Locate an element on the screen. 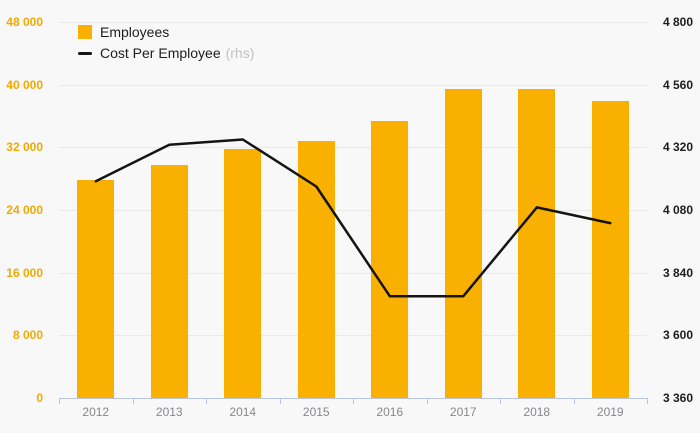  right-axis-label: 4 560 is located at coordinates (678, 84).